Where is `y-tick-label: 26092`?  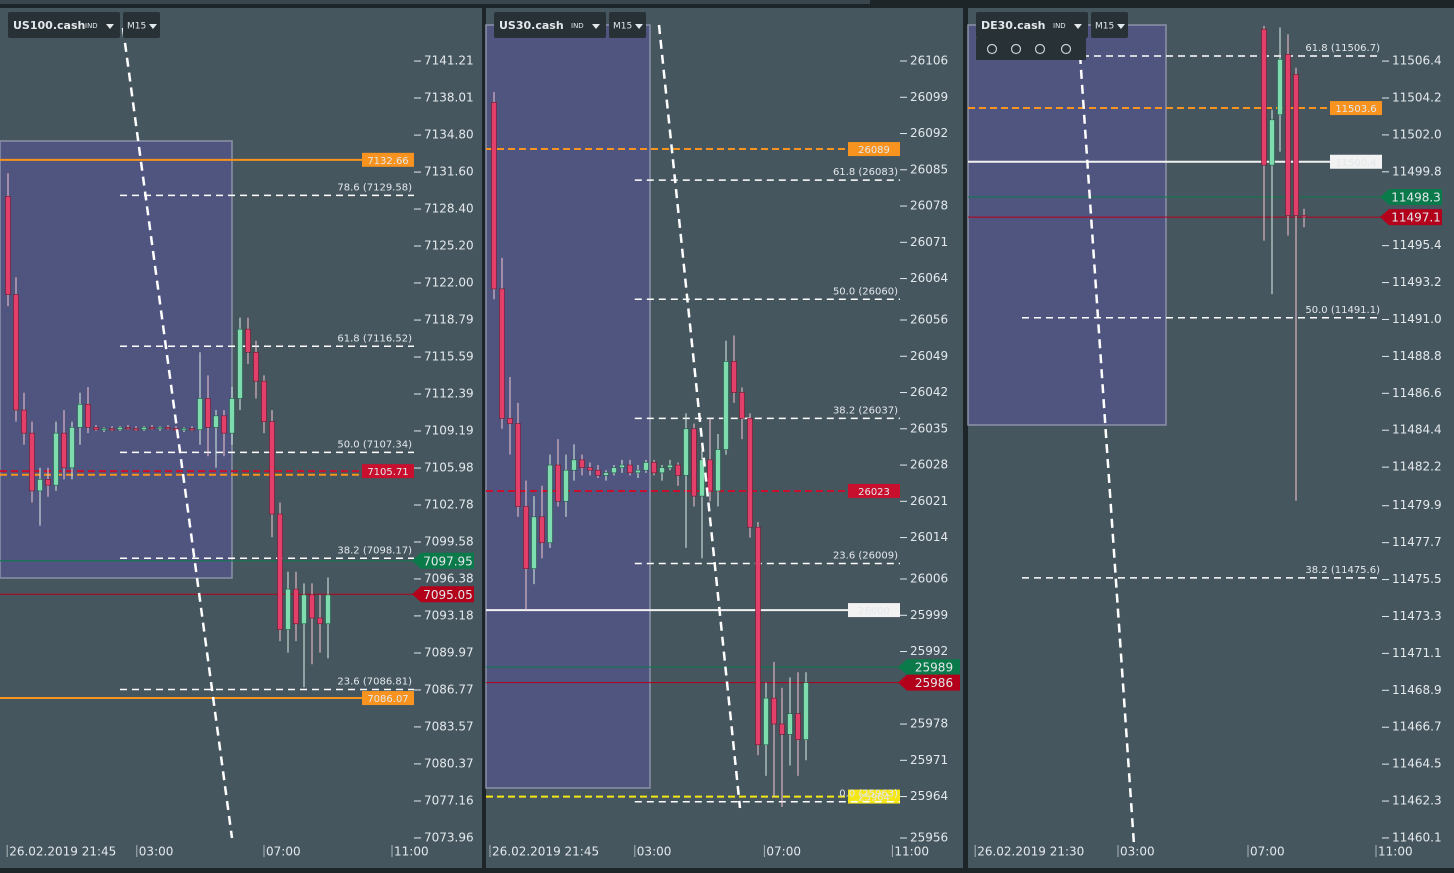 y-tick-label: 26092 is located at coordinates (929, 133).